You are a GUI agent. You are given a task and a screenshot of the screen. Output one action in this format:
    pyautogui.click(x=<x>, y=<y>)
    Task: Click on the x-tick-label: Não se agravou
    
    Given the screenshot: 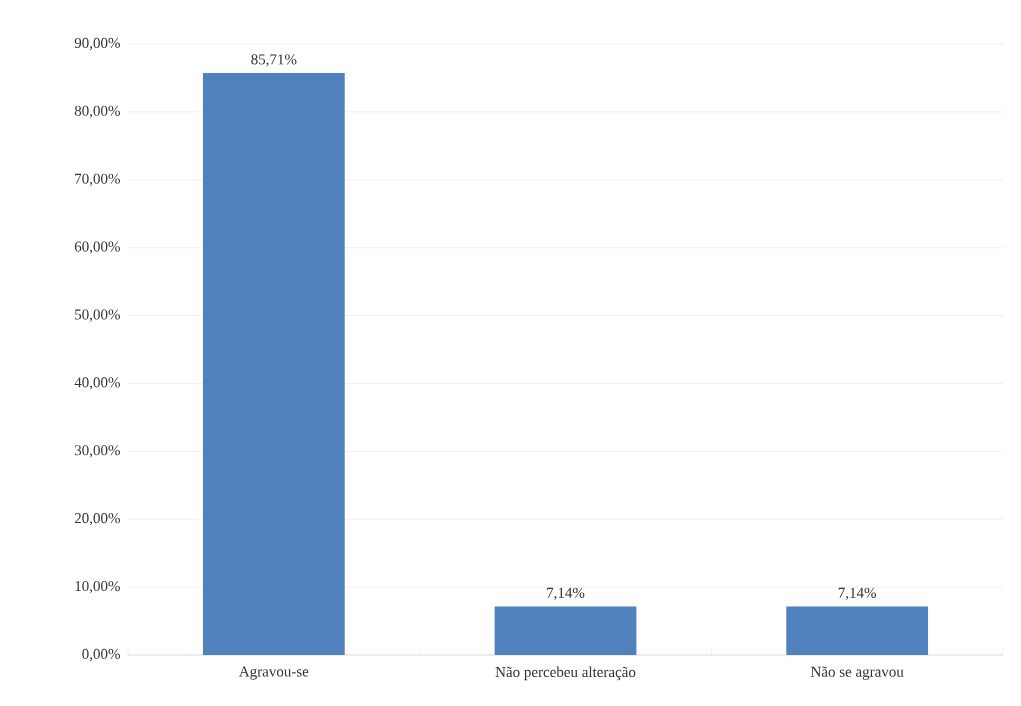 What is the action you would take?
    pyautogui.click(x=857, y=673)
    